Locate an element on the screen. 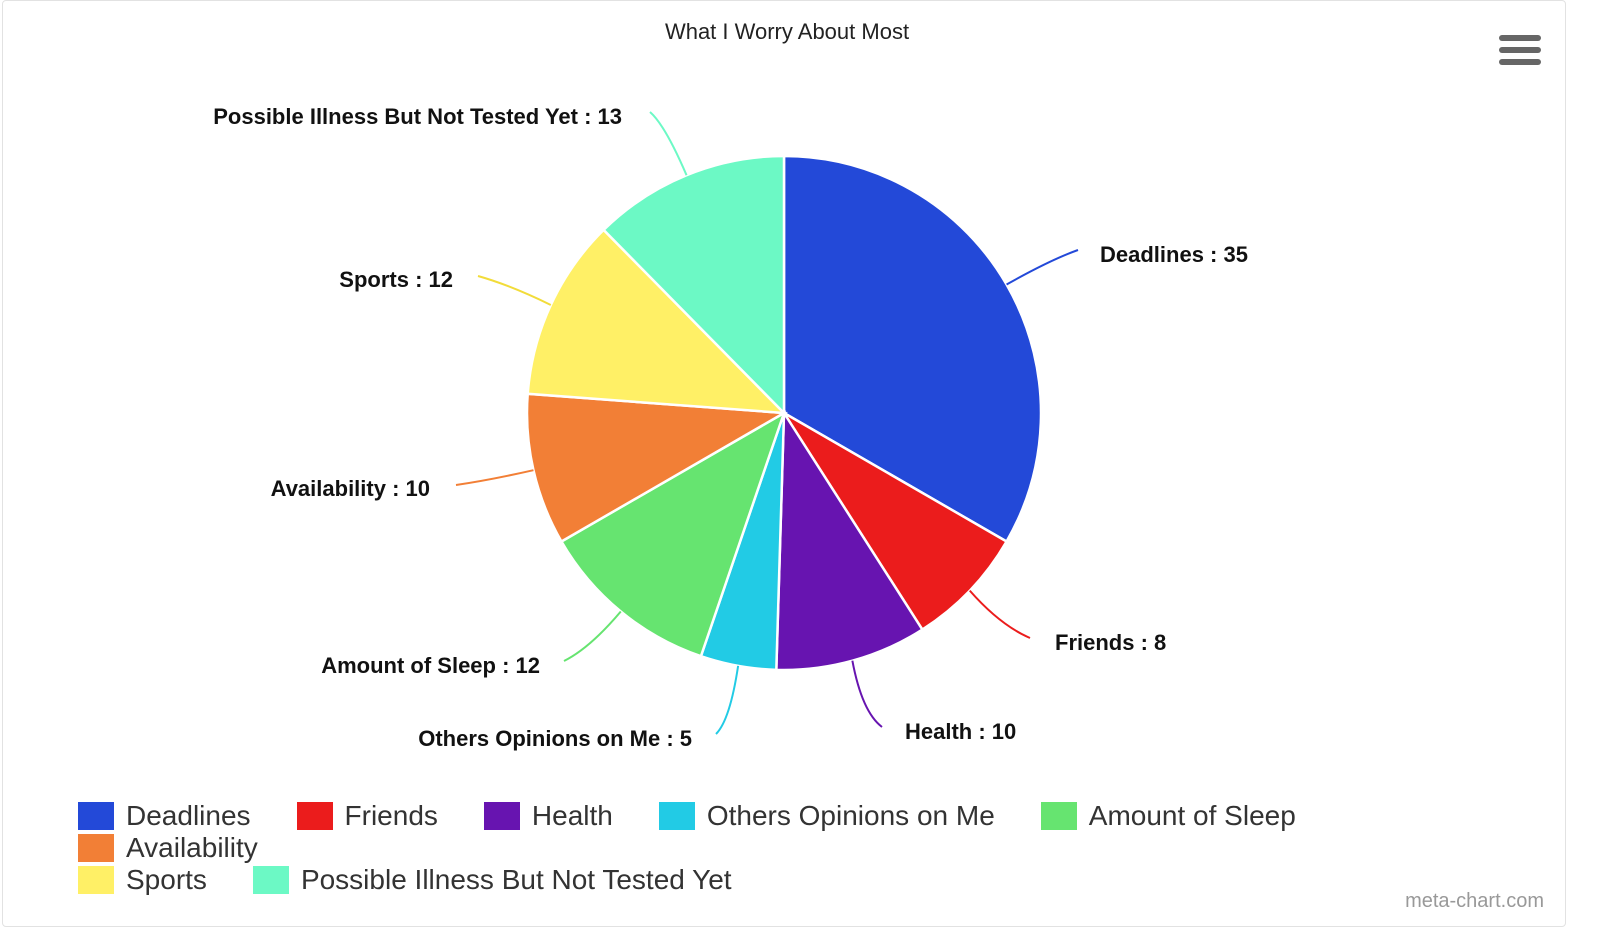 Image resolution: width=1600 pixels, height=929 pixels. data-label: Health : 10 is located at coordinates (960, 731).